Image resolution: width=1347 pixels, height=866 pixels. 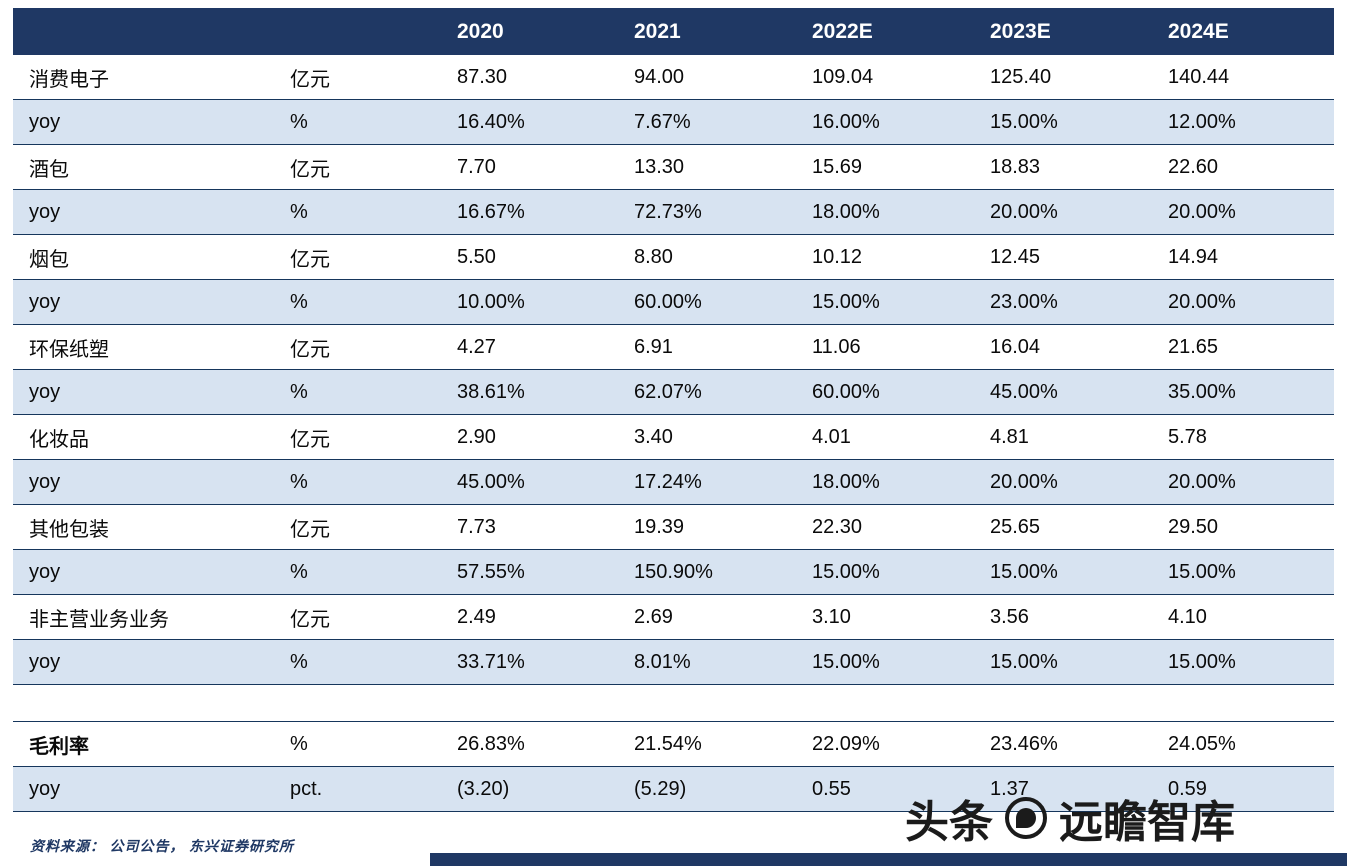 I want to click on cell-value: 12.00%, so click(x=1245, y=122).